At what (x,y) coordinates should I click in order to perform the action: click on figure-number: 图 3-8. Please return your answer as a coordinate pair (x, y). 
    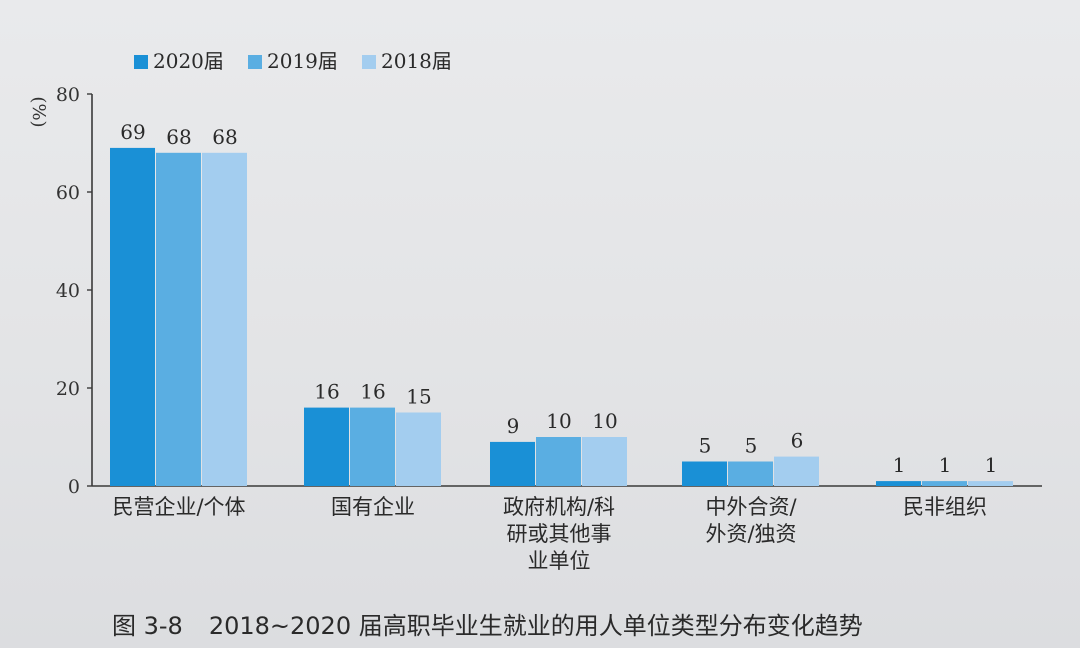
    Looking at the image, I should click on (147, 626).